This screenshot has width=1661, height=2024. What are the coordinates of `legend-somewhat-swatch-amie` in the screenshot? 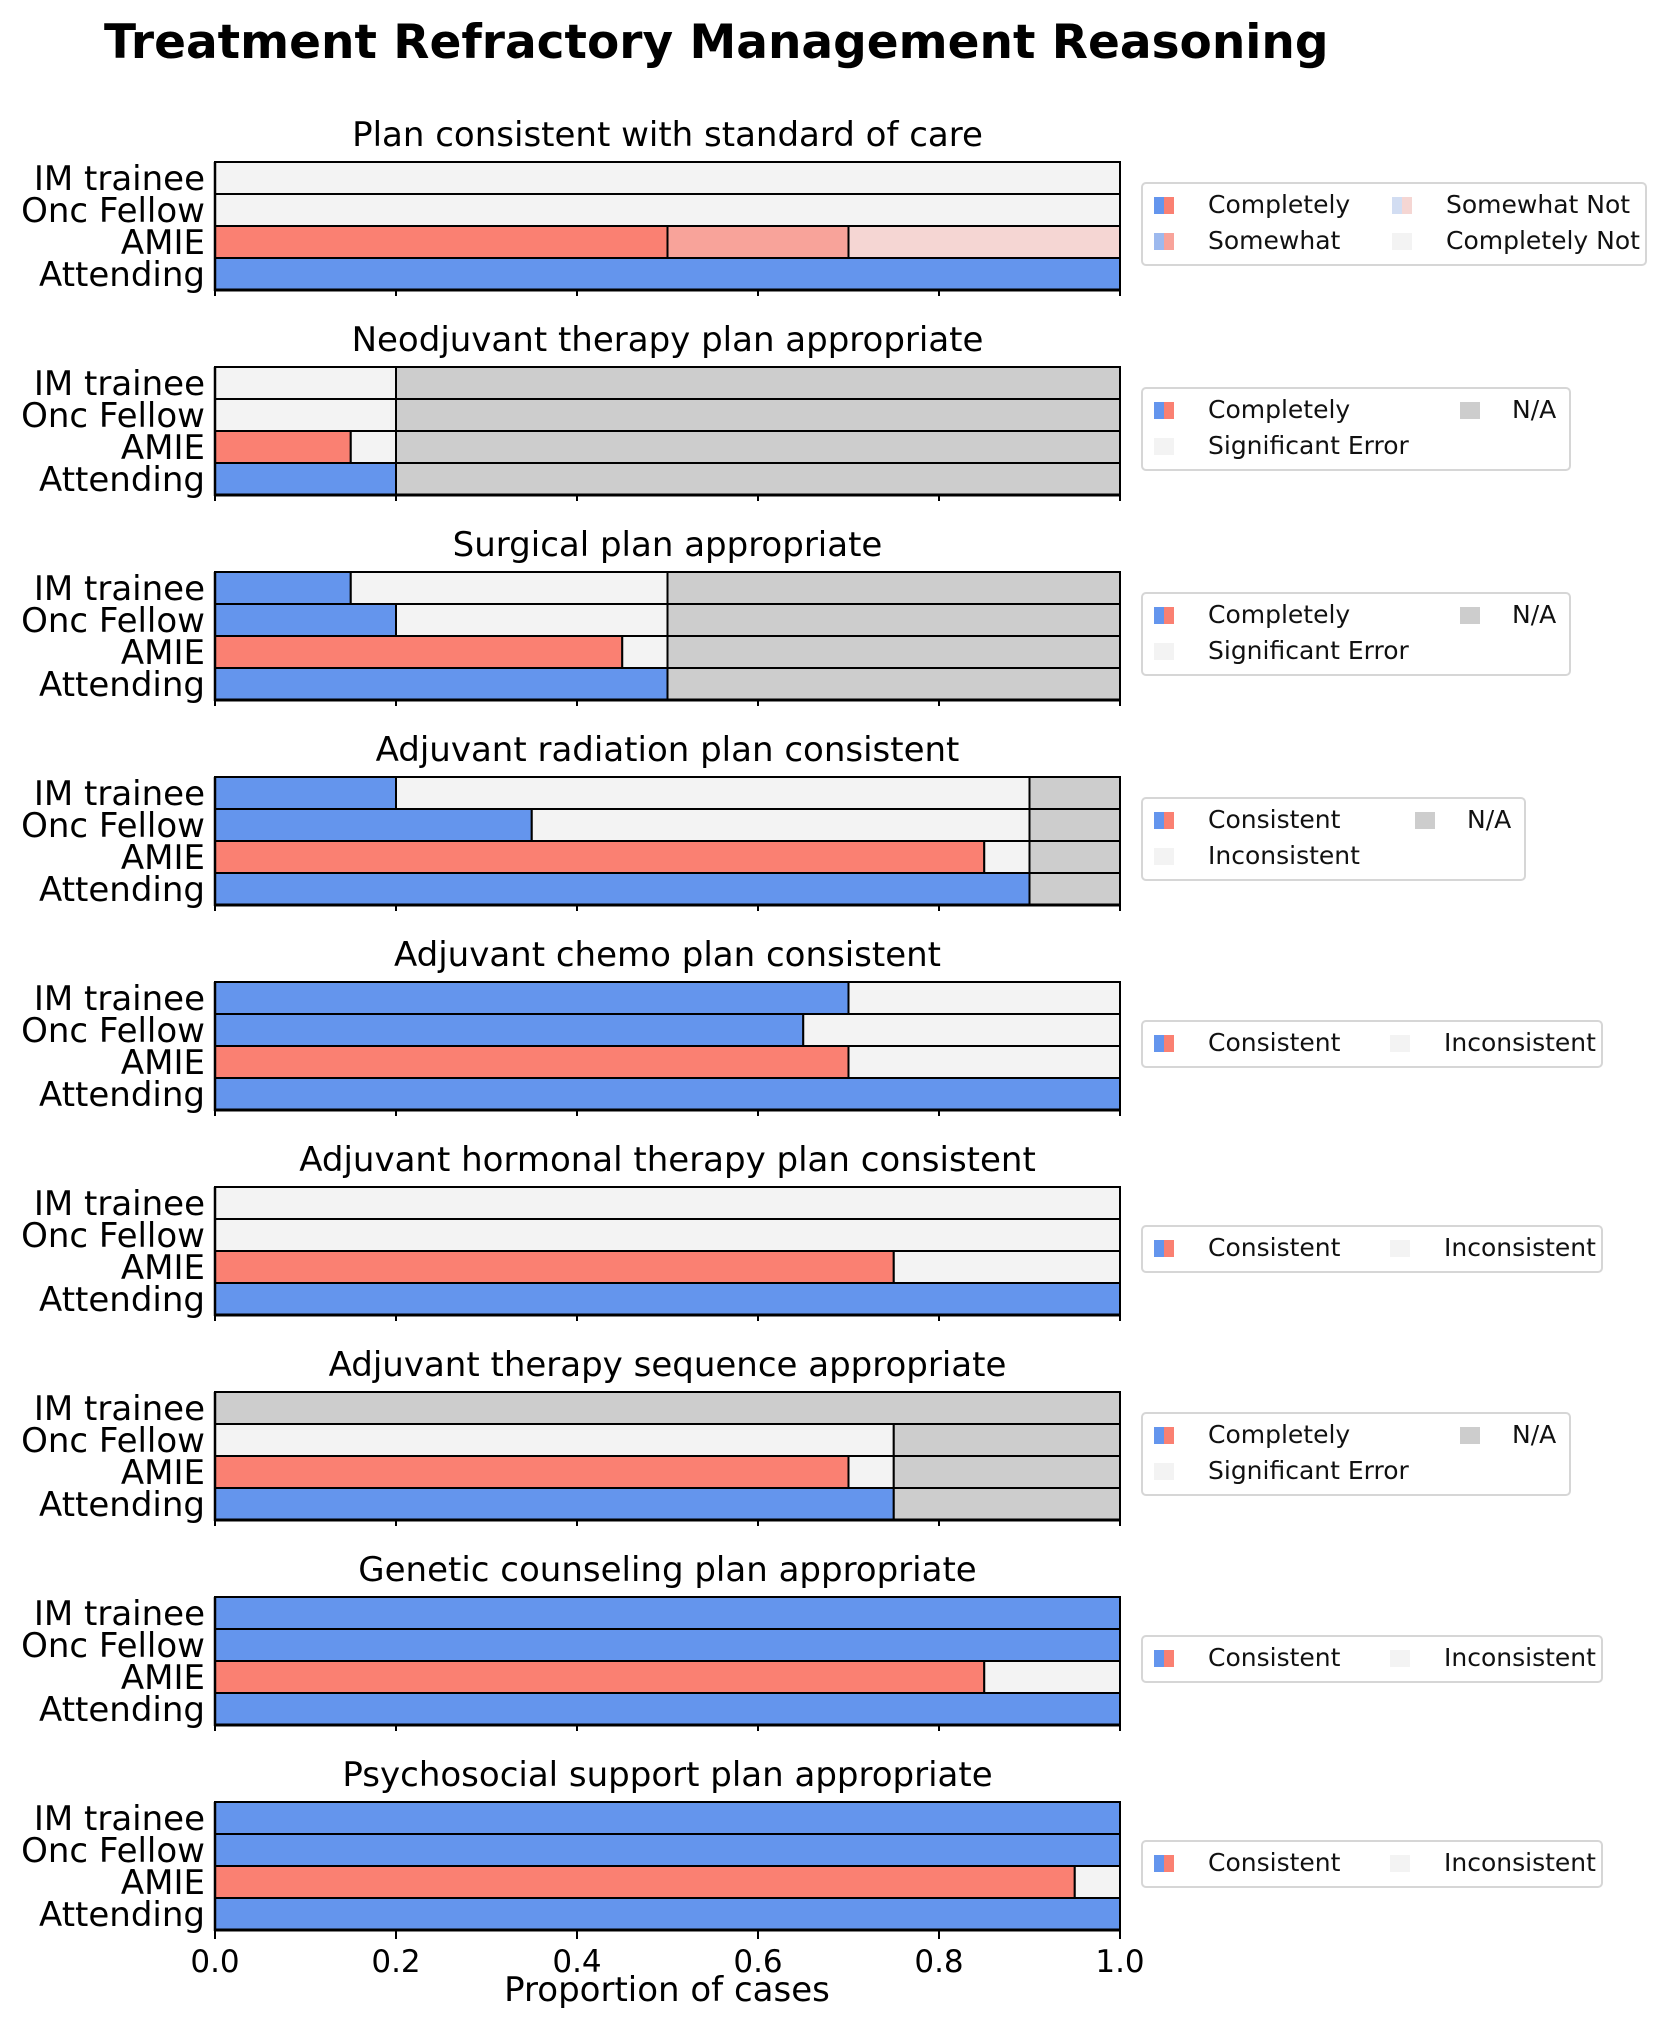 It's located at (1169, 241).